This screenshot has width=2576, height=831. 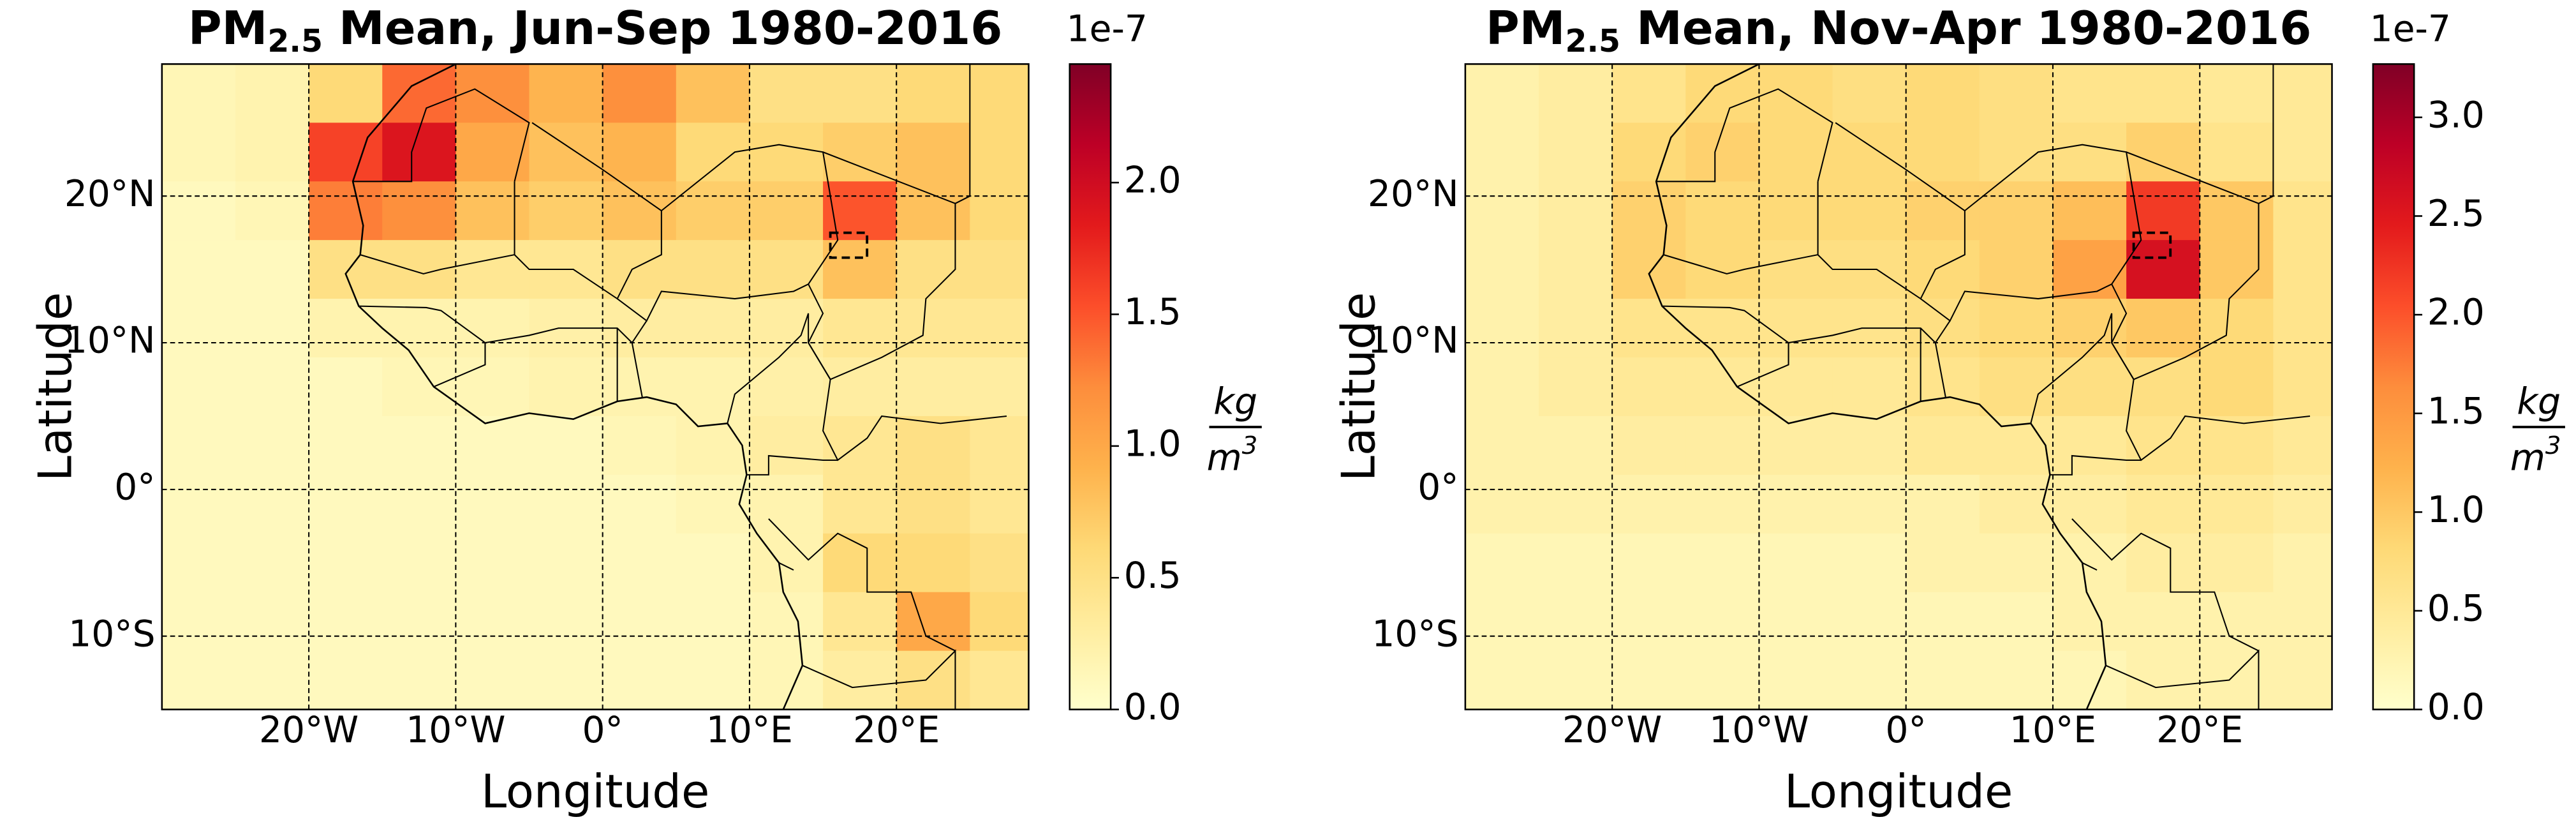 What do you see at coordinates (2535, 455) in the screenshot?
I see `unit-denominator: m3` at bounding box center [2535, 455].